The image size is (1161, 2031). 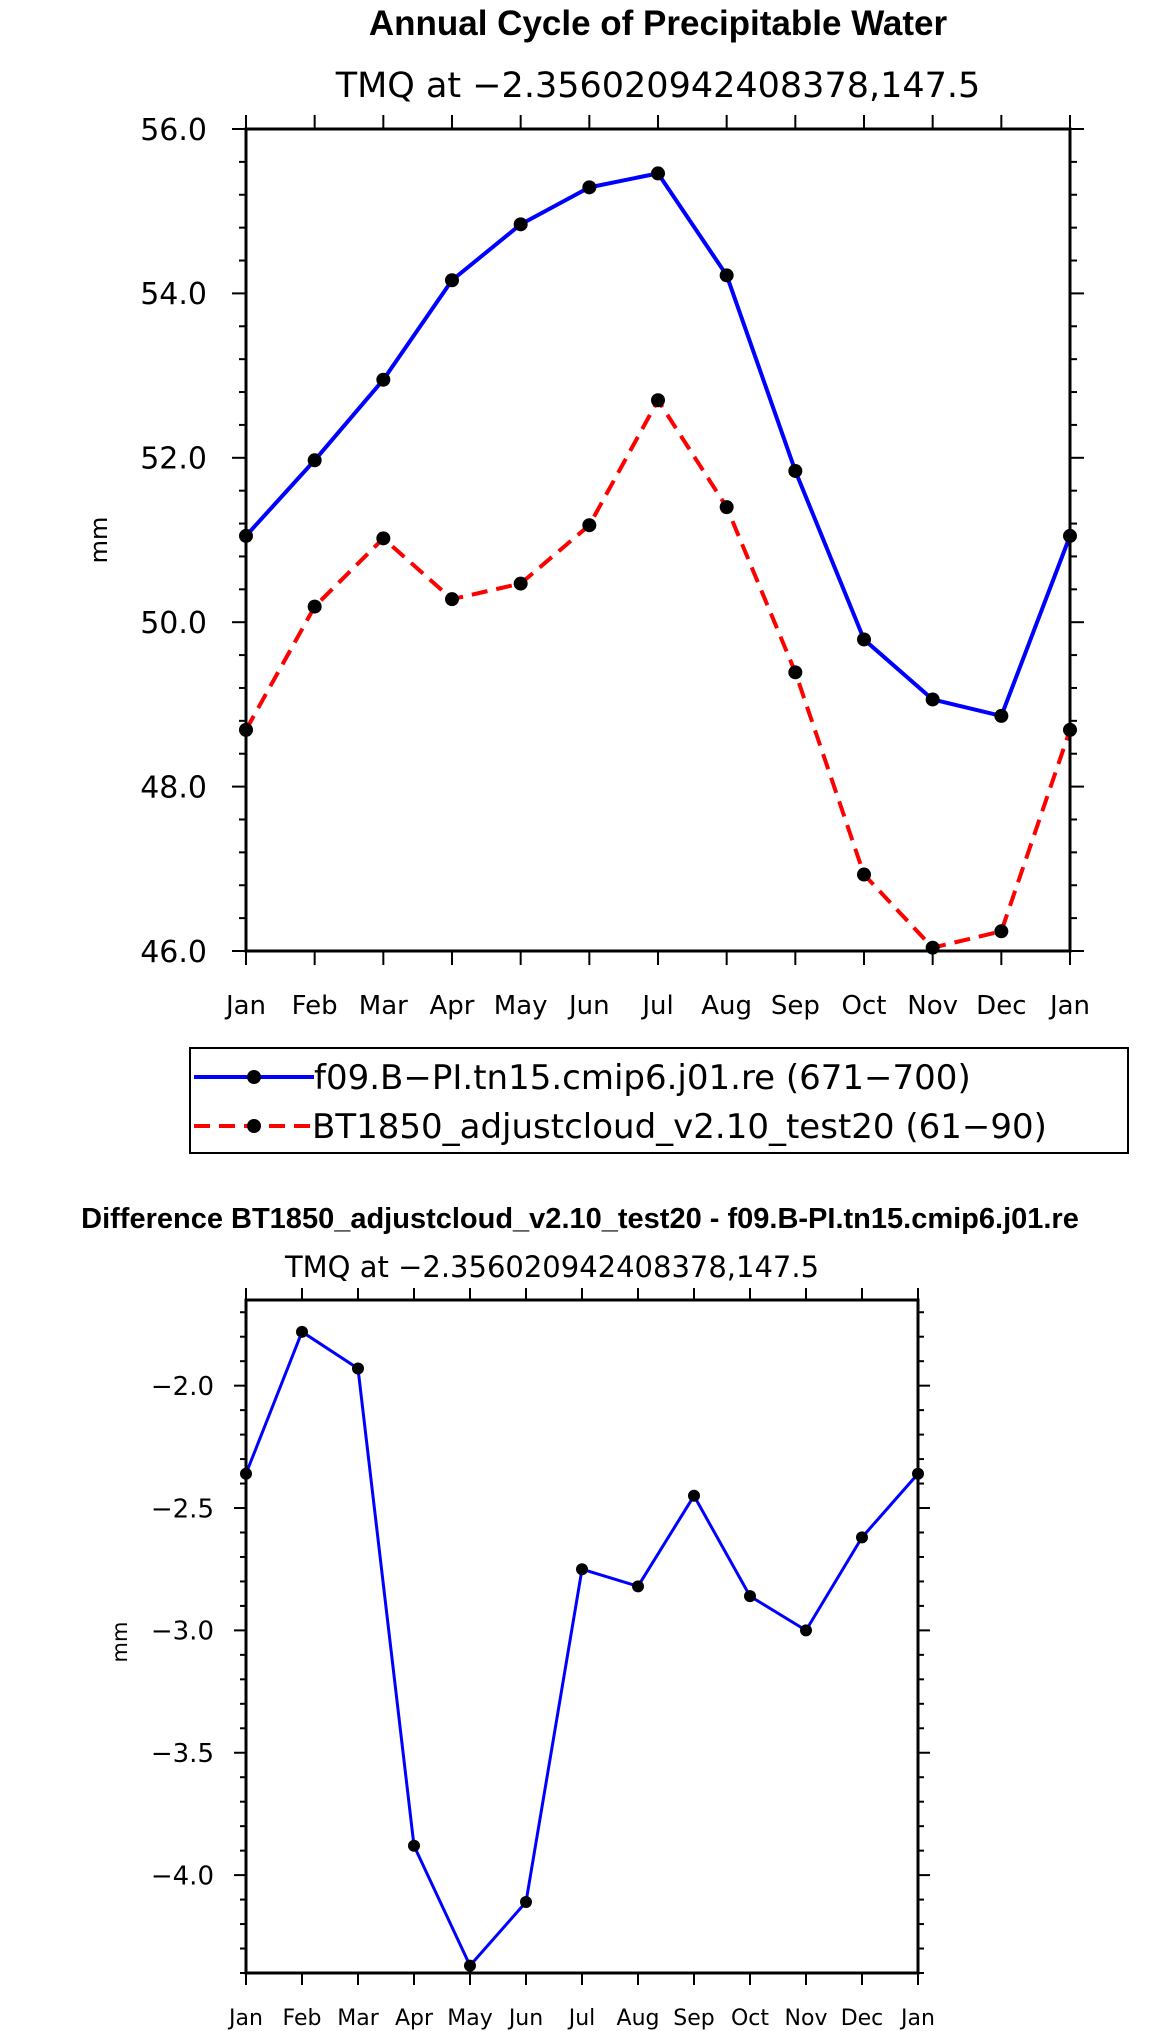 What do you see at coordinates (182, 1387) in the screenshot?
I see `y-tick-label: −2.0` at bounding box center [182, 1387].